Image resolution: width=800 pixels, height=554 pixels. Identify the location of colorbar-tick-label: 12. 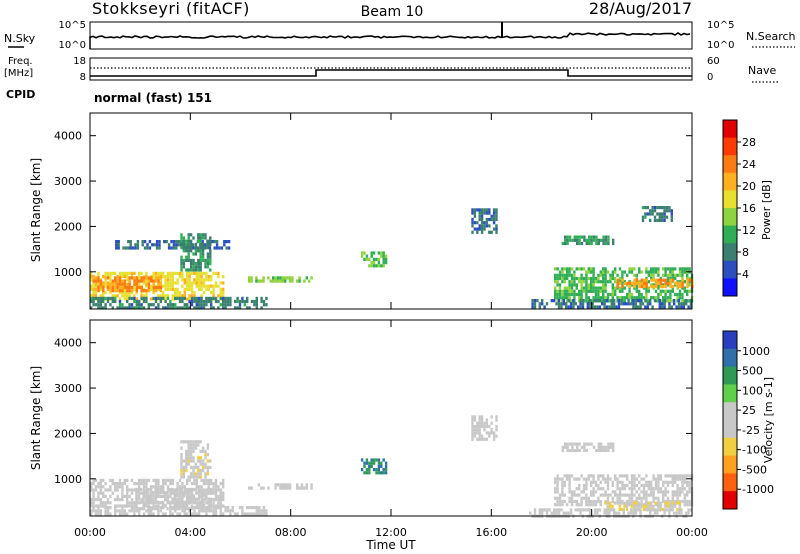
(749, 230).